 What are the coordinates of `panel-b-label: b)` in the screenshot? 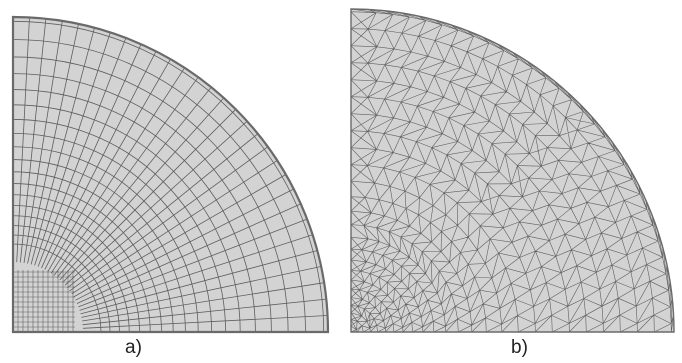 It's located at (519, 347).